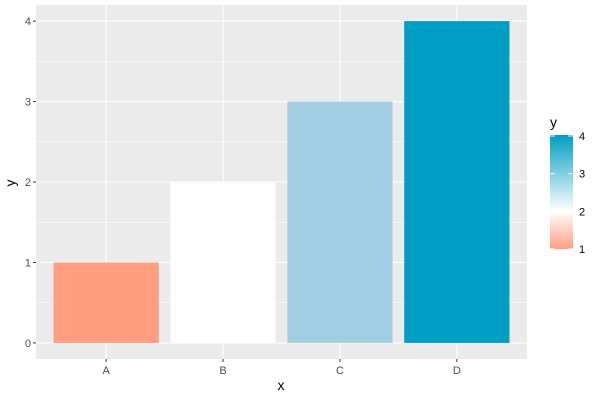 This screenshot has height=405, width=600. I want to click on y-tick-label: 4, so click(28, 22).